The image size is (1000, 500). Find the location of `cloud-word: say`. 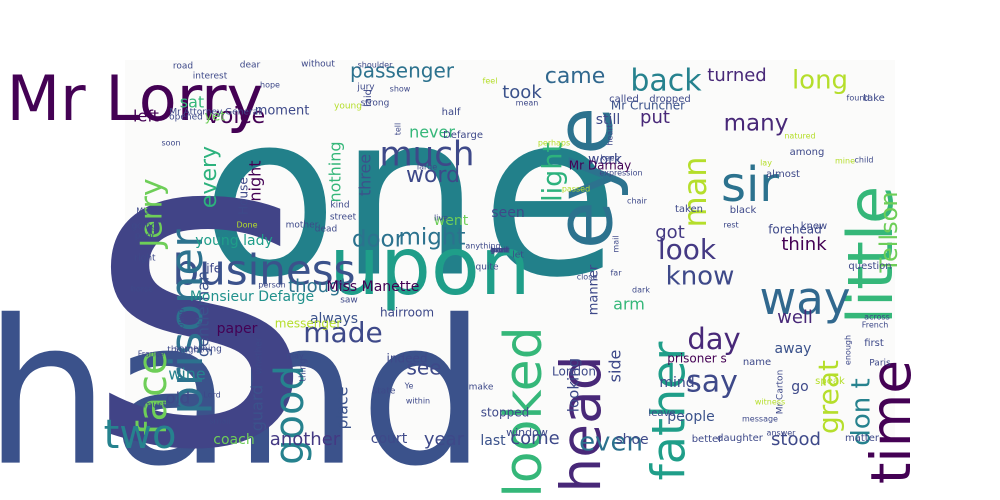

cloud-word: say is located at coordinates (712, 382).